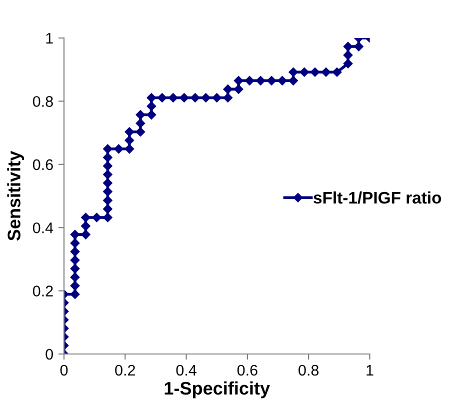 The image size is (474, 400). Describe the element at coordinates (125, 370) in the screenshot. I see `x-tick-label: 0.2` at that location.